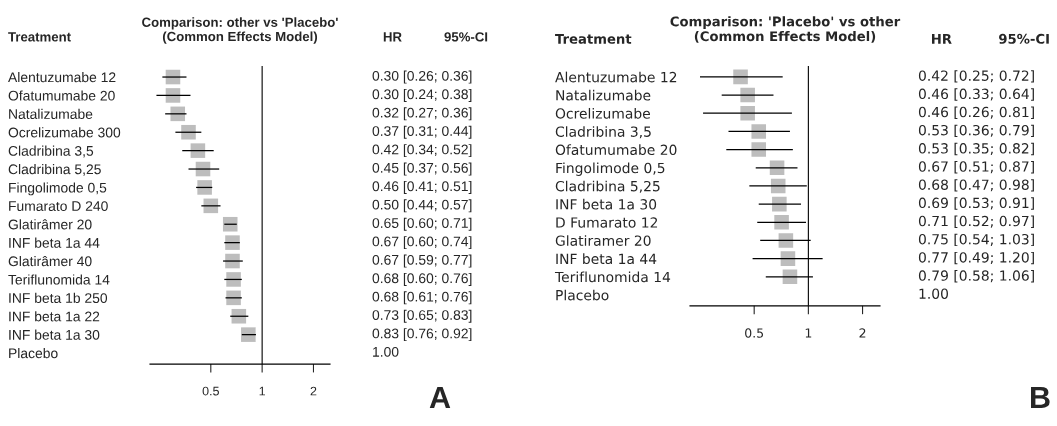  What do you see at coordinates (440, 397) in the screenshot?
I see `text: A` at bounding box center [440, 397].